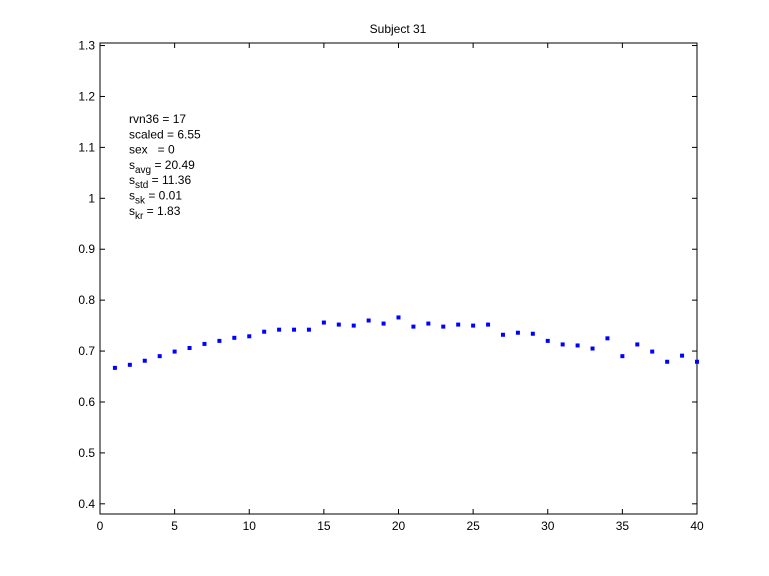  Describe the element at coordinates (86, 504) in the screenshot. I see `y-tick-label: 0.4` at that location.